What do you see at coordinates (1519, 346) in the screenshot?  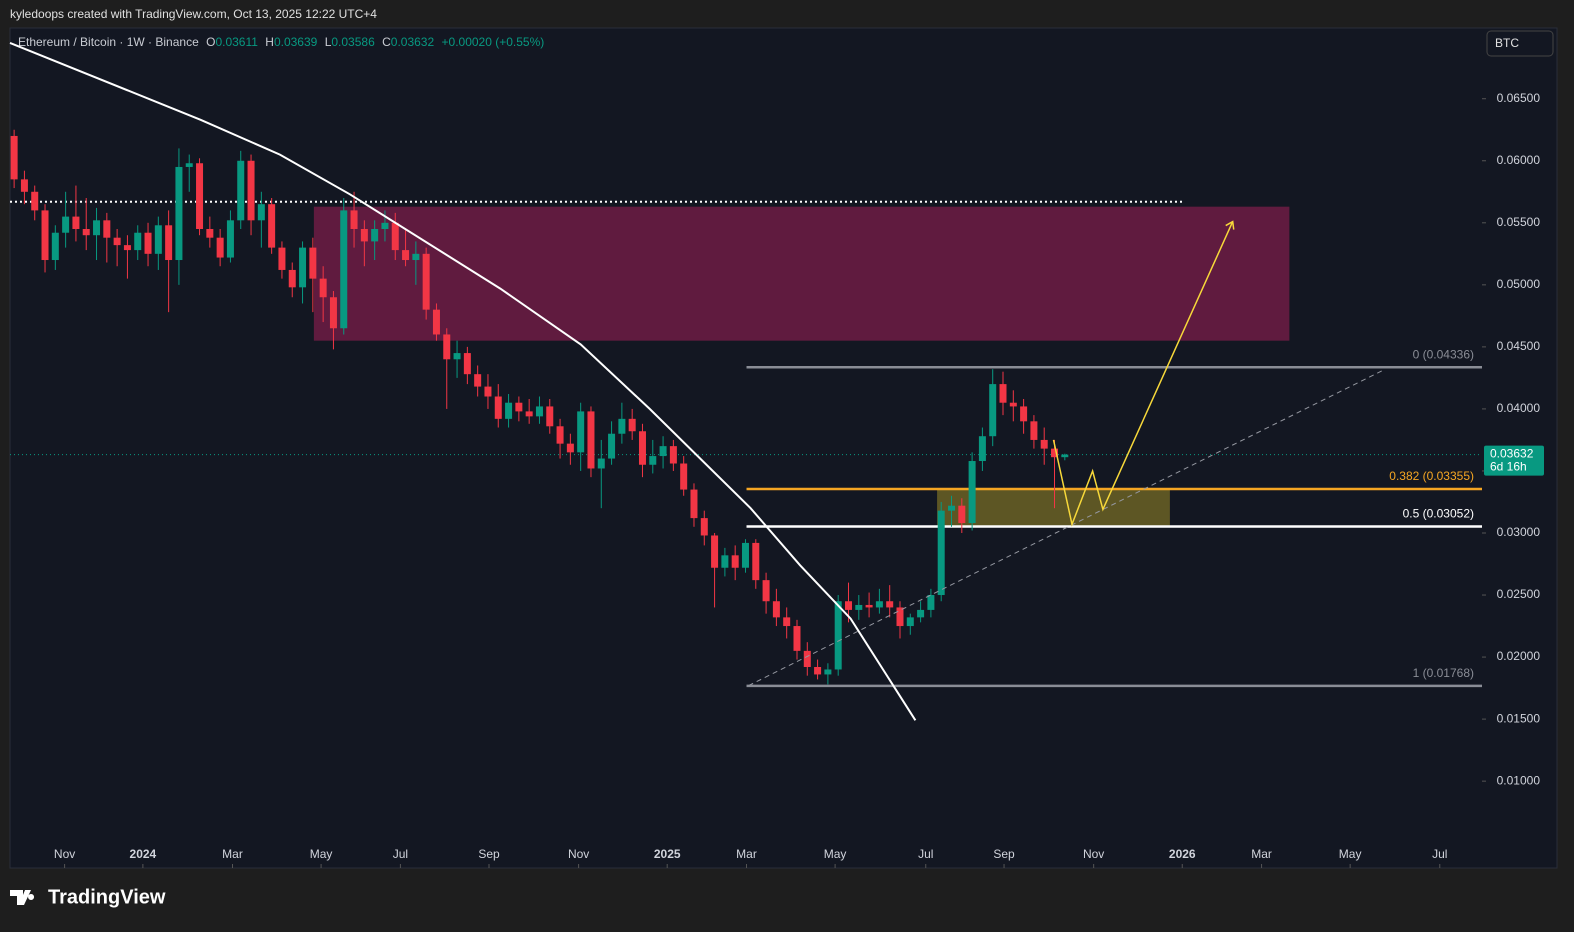 I see `y-tick-label: 0.04500` at bounding box center [1519, 346].